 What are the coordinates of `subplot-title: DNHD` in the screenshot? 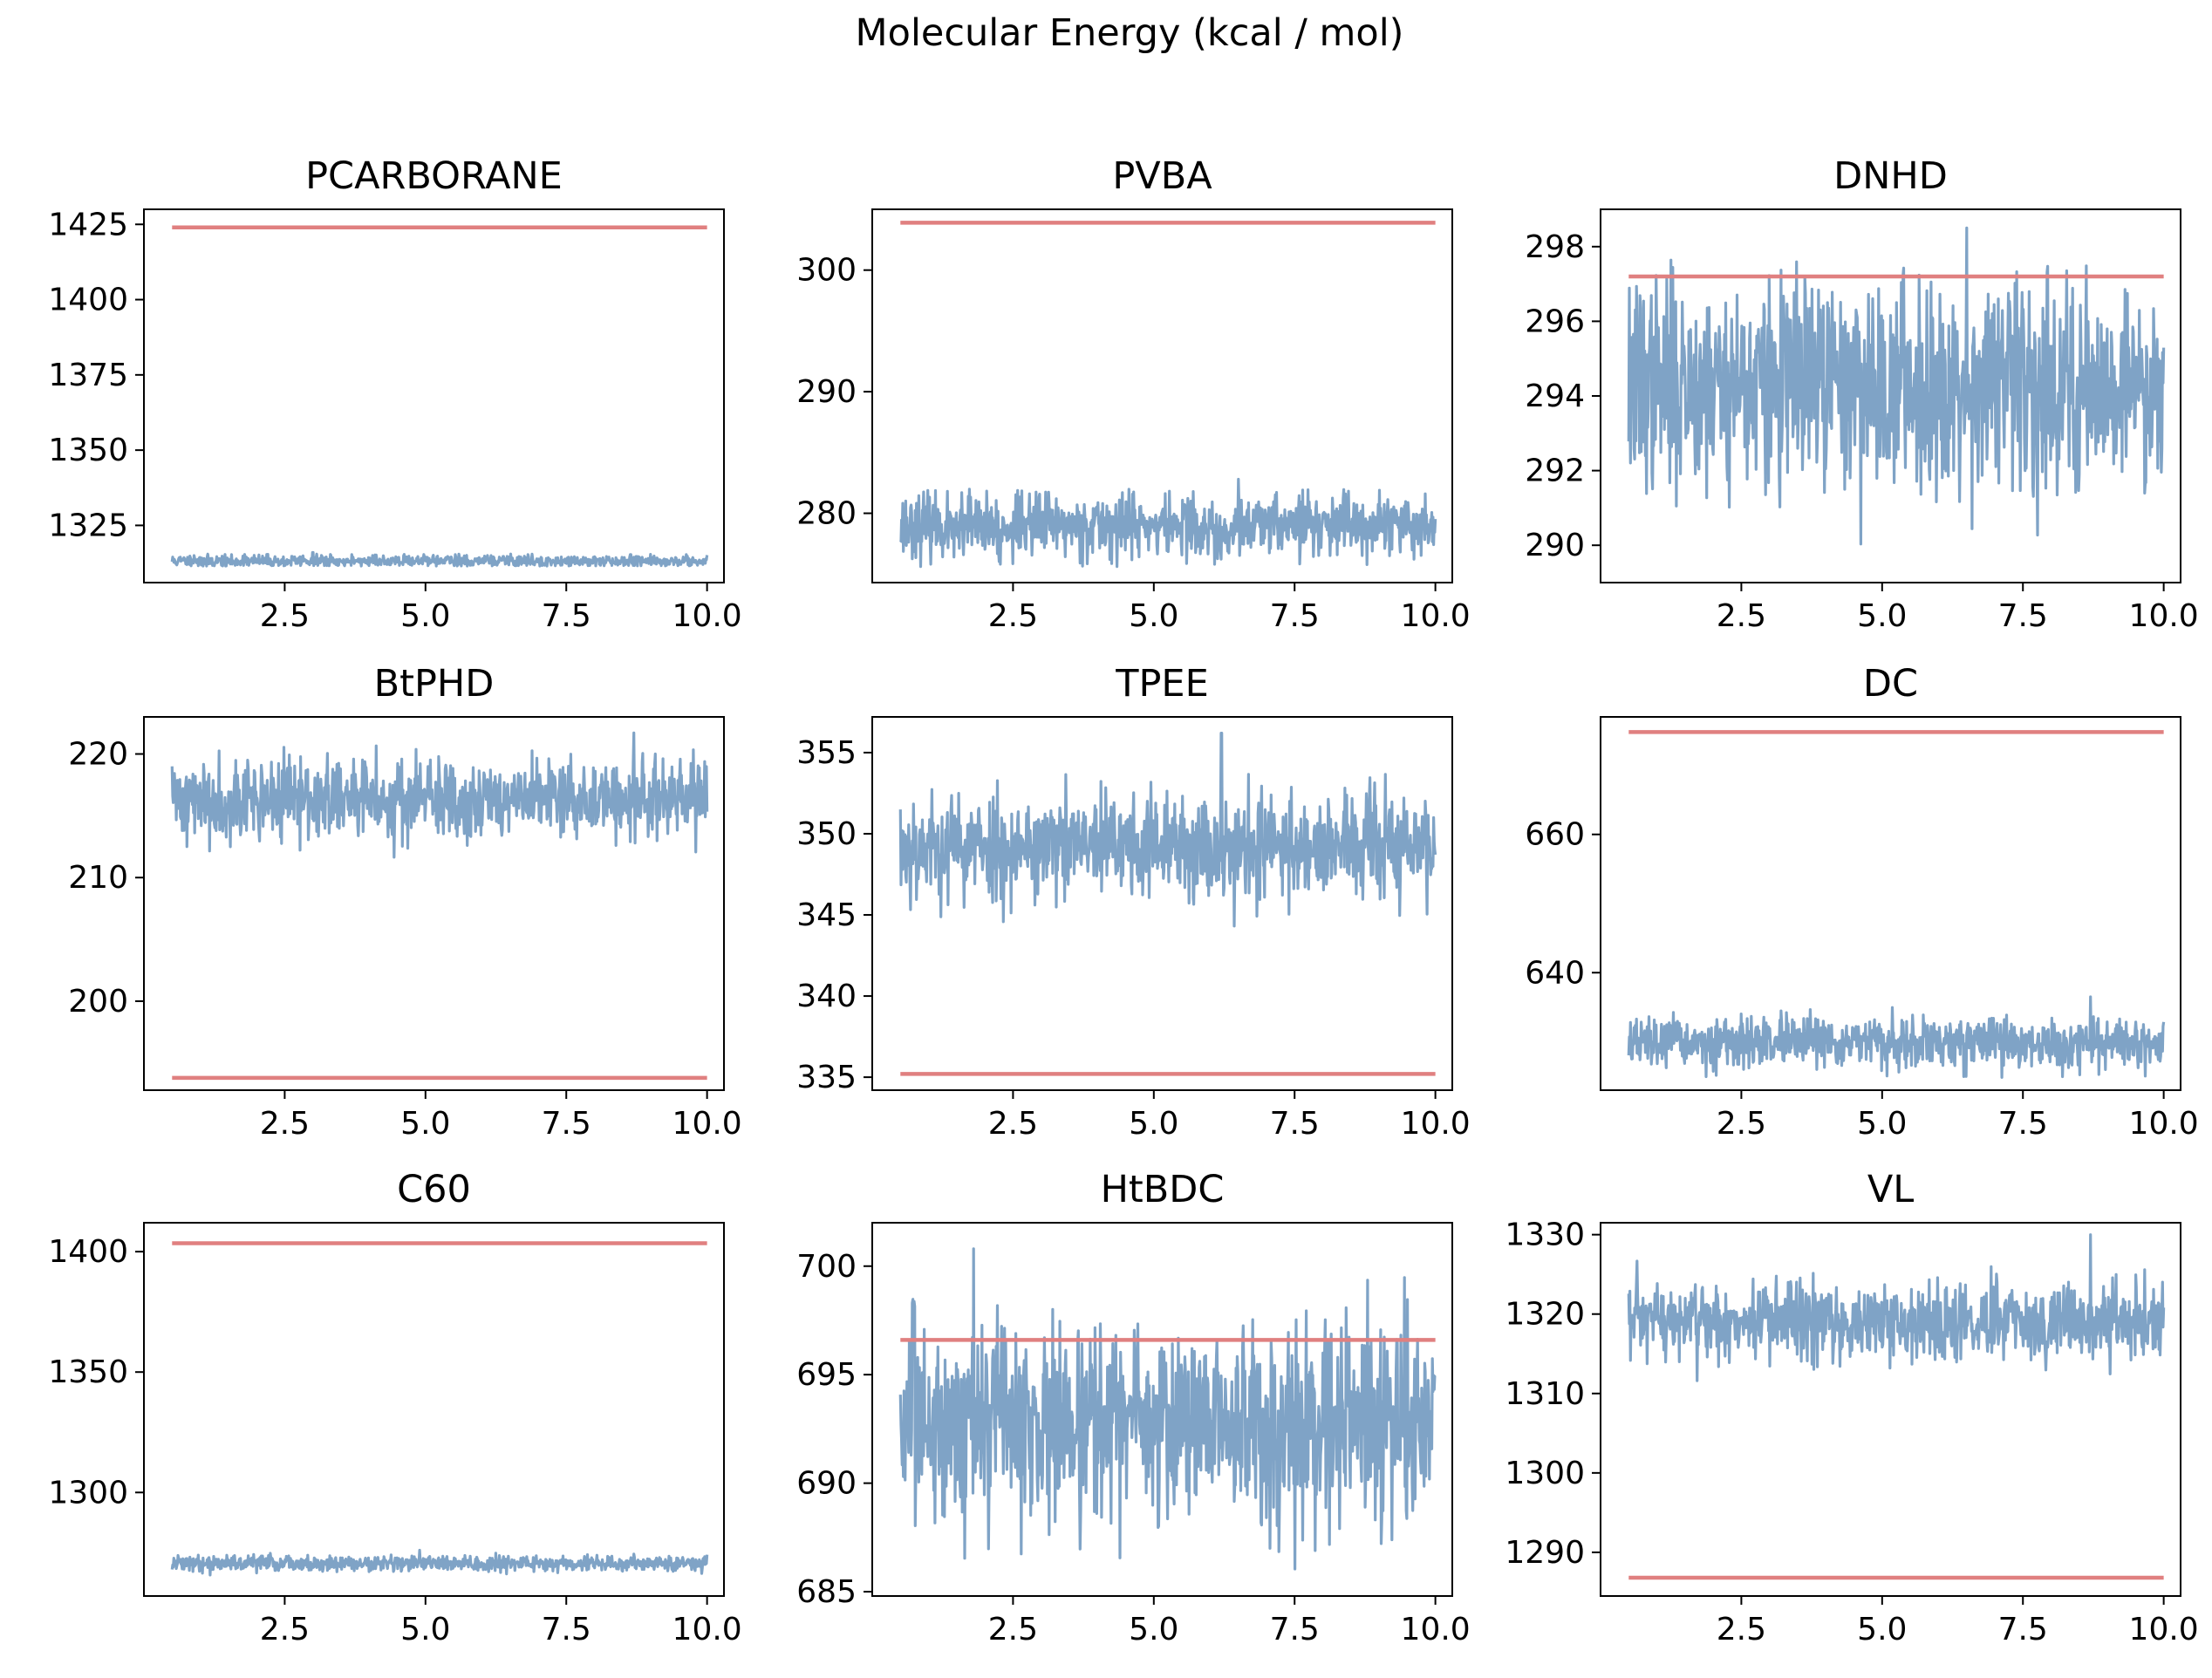 It's located at (1891, 176).